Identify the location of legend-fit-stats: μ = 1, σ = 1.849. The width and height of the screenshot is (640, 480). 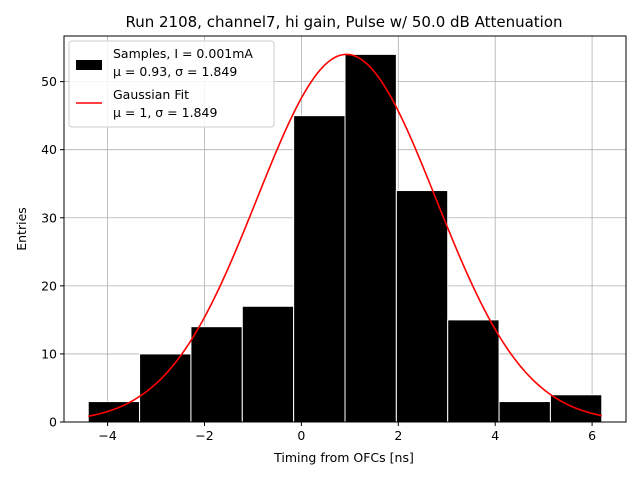
(165, 112).